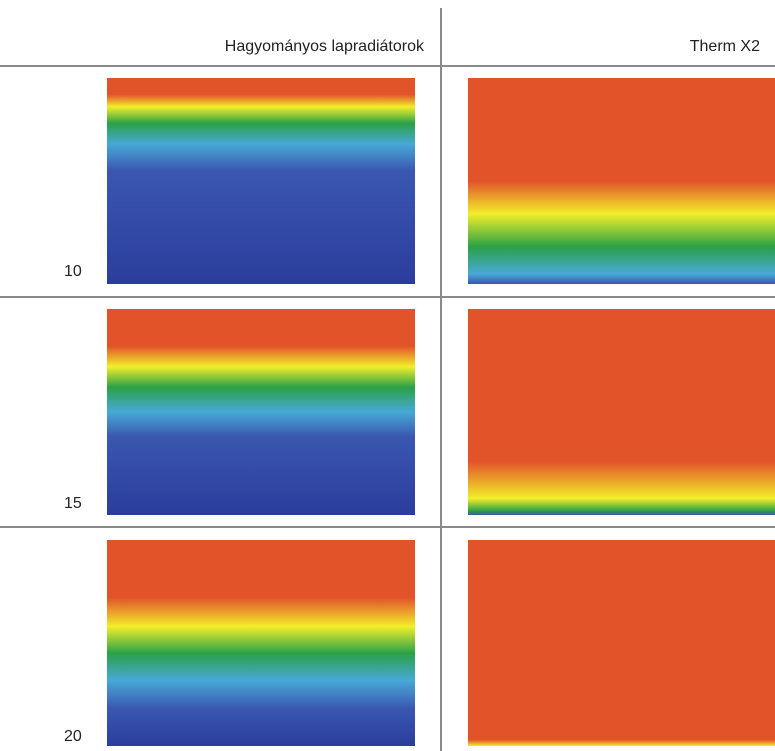 This screenshot has height=751, width=775. Describe the element at coordinates (73, 271) in the screenshot. I see `row-label: 10` at that location.